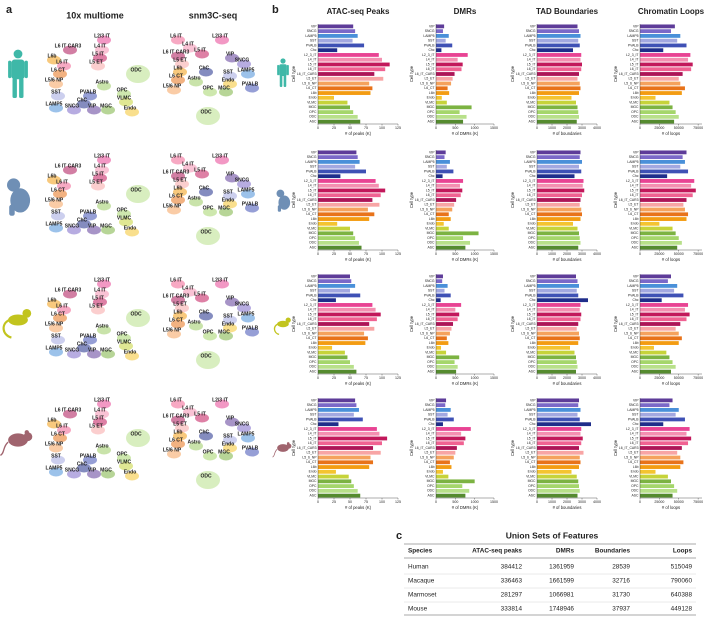 The height and width of the screenshot is (617, 708). What do you see at coordinates (282, 450) in the screenshot?
I see `species-icon` at bounding box center [282, 450].